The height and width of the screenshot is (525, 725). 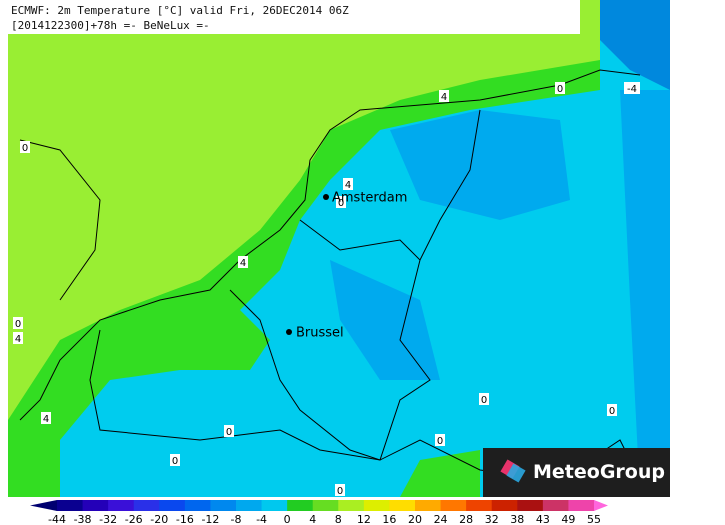 What do you see at coordinates (312, 519) in the screenshot?
I see `colorbar-tick-label: 4` at bounding box center [312, 519].